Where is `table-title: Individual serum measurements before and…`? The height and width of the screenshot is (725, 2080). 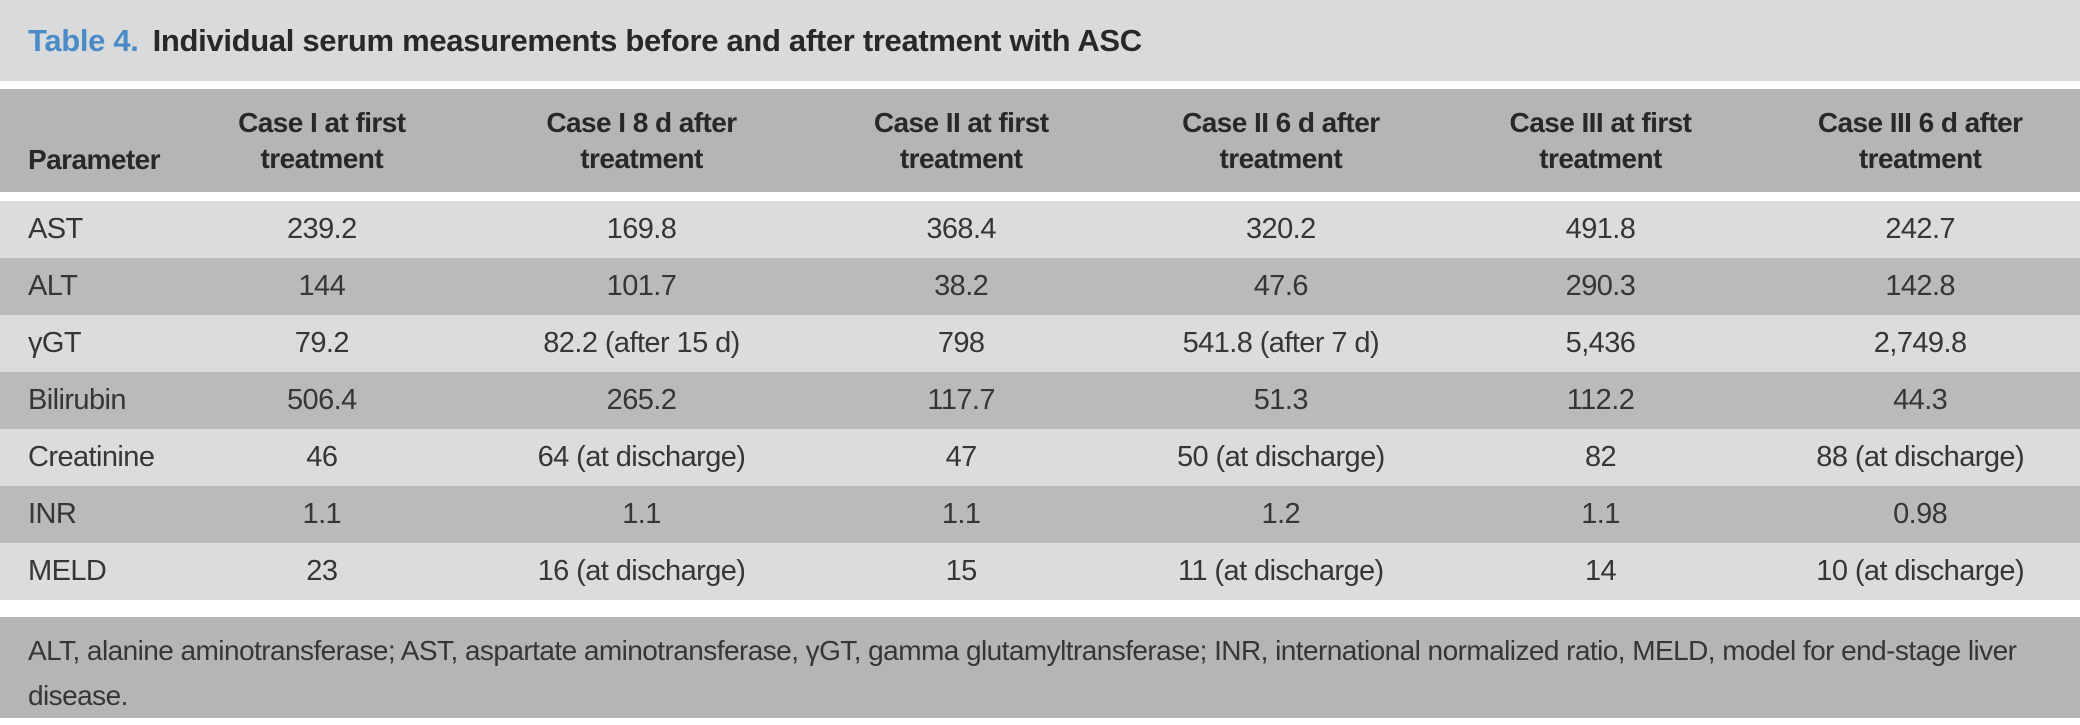 table-title: Individual serum measurements before and… is located at coordinates (647, 40).